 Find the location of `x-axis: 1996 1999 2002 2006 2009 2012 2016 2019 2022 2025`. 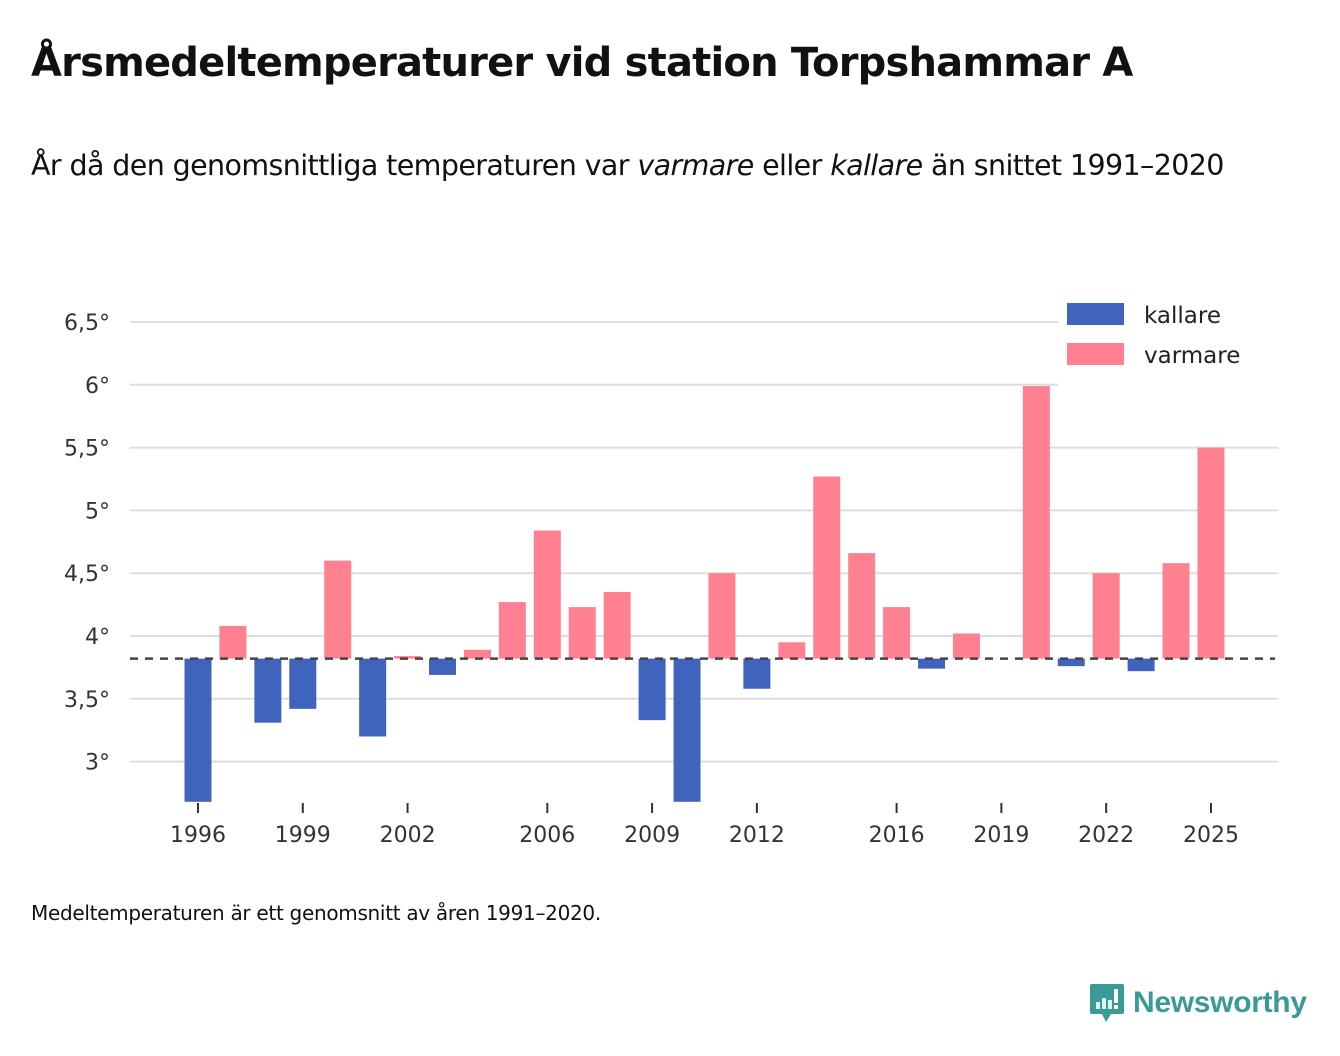

x-axis: 1996 1999 2002 2006 2009 2012 2016 2019 2022 2025 is located at coordinates (704, 825).